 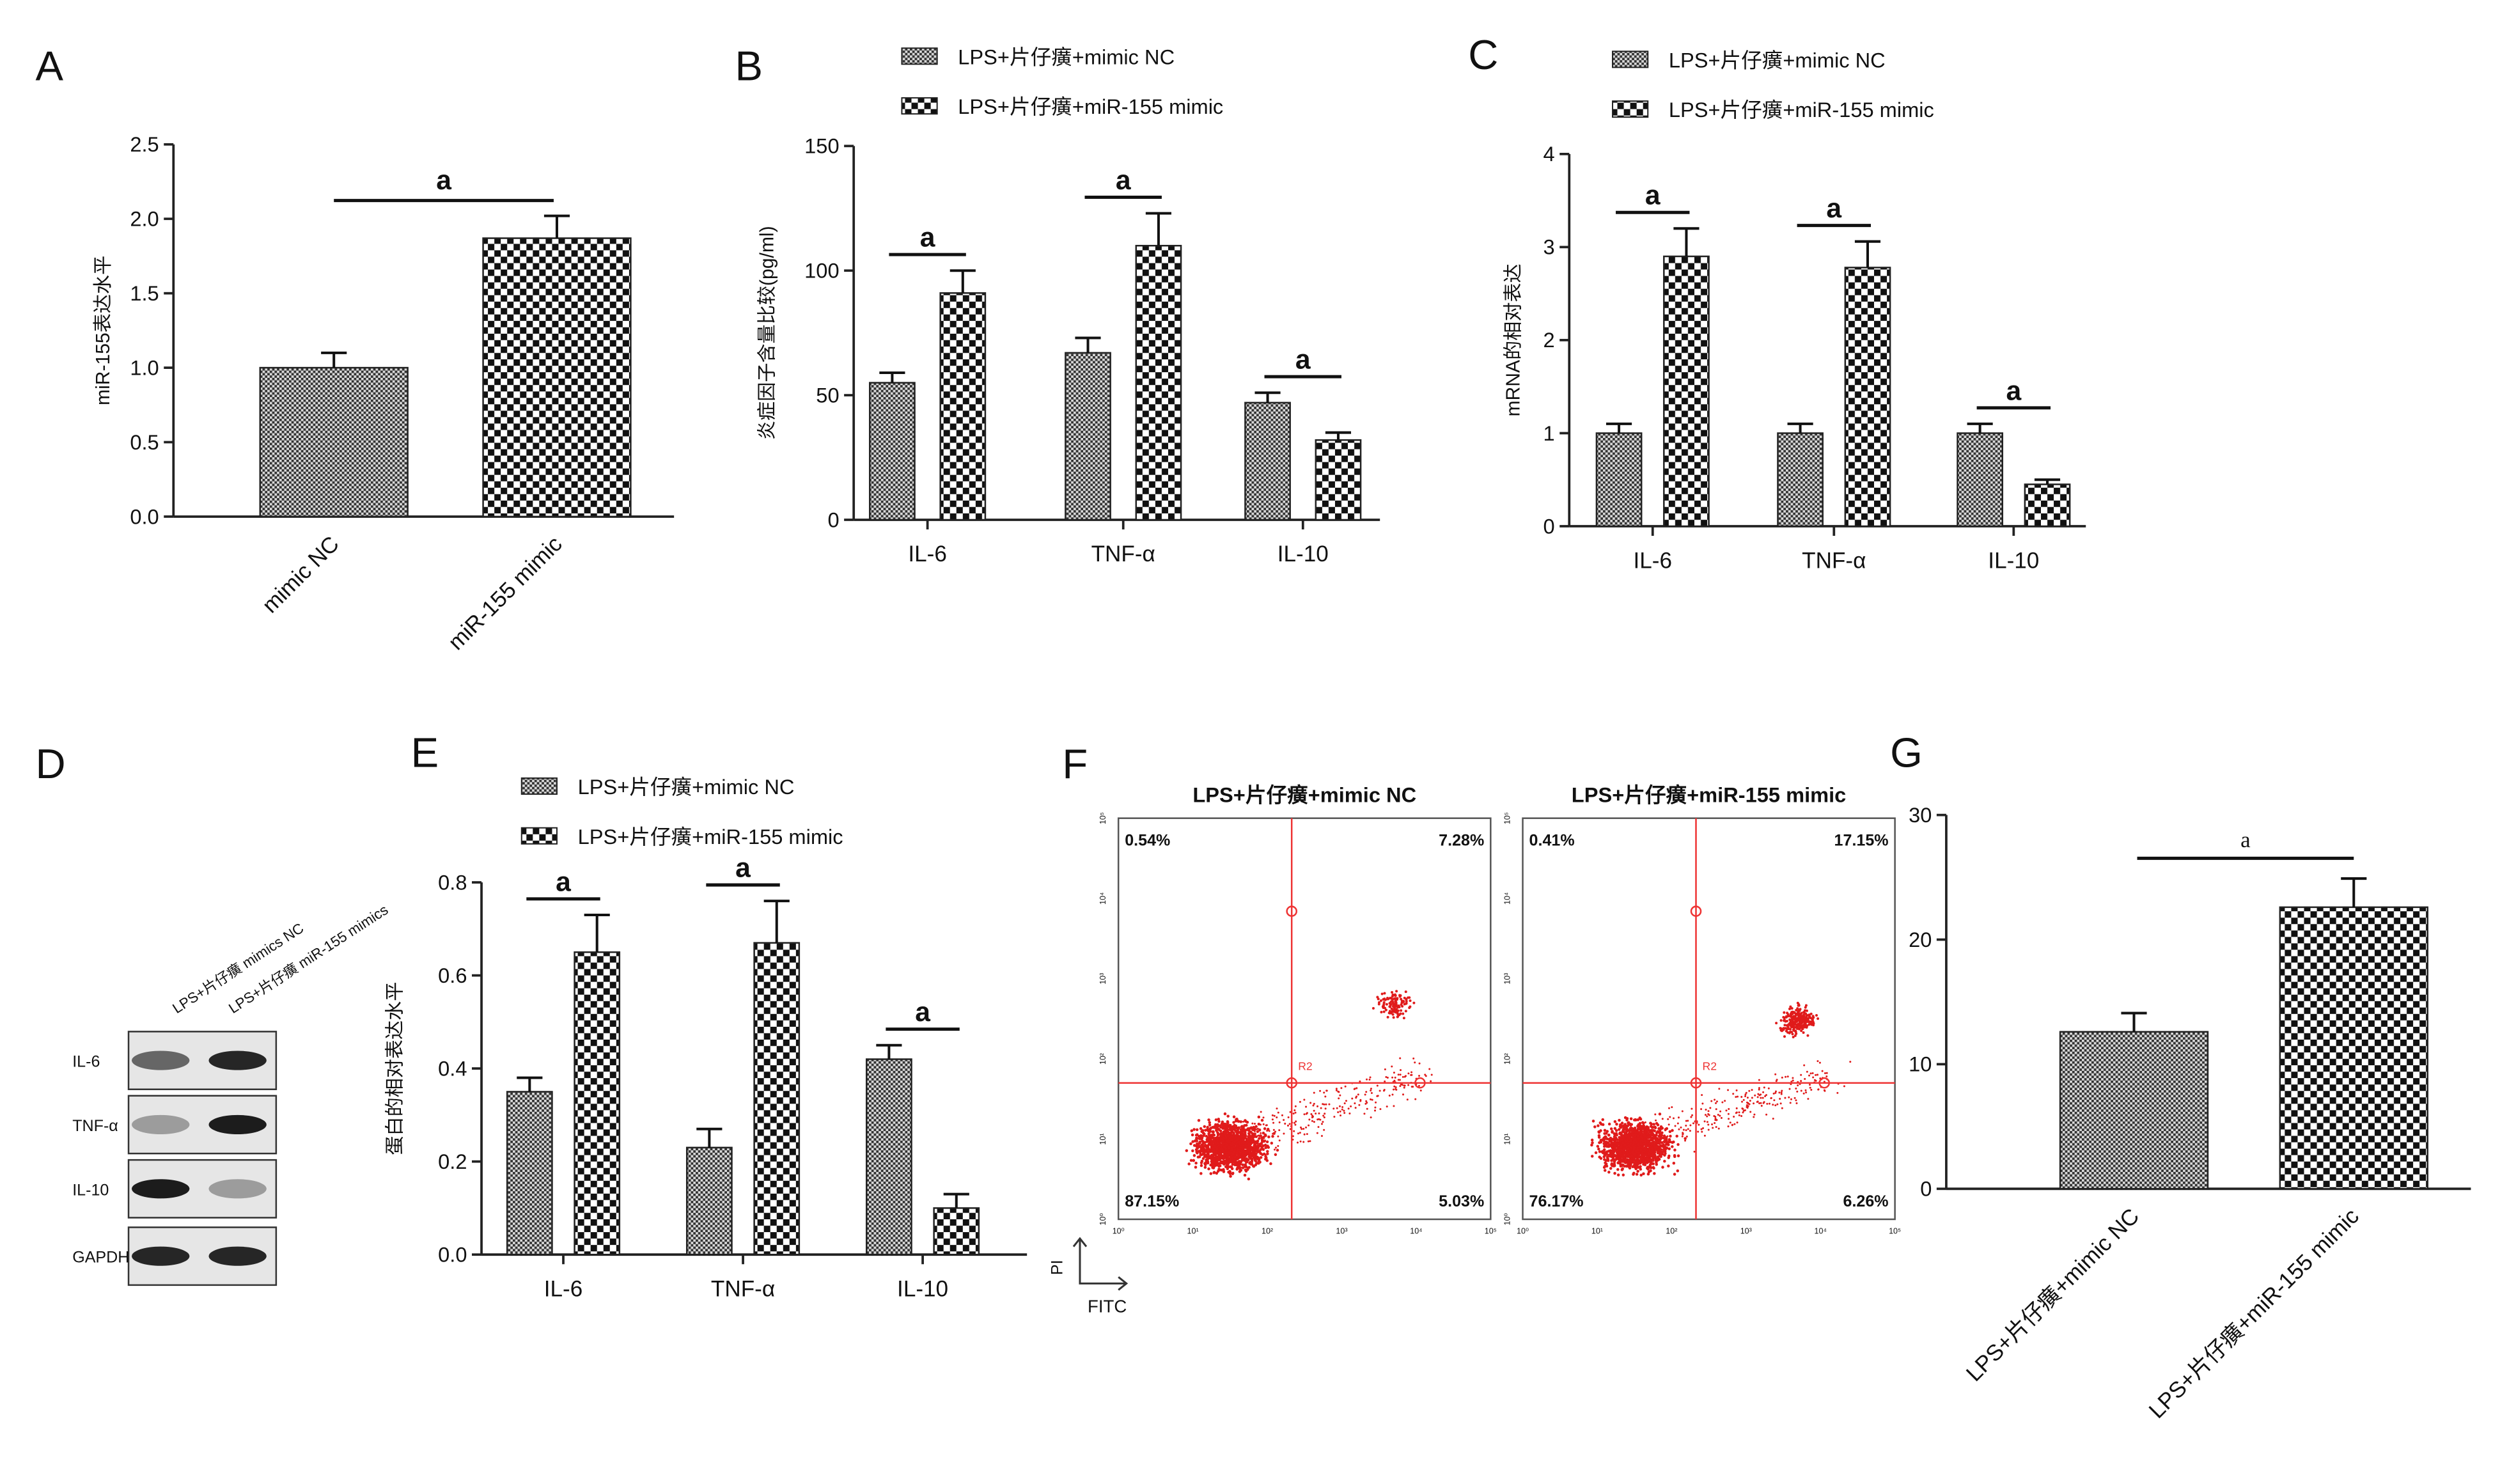 I want to click on y-tick-label: 10⁵, so click(x=1507, y=818).